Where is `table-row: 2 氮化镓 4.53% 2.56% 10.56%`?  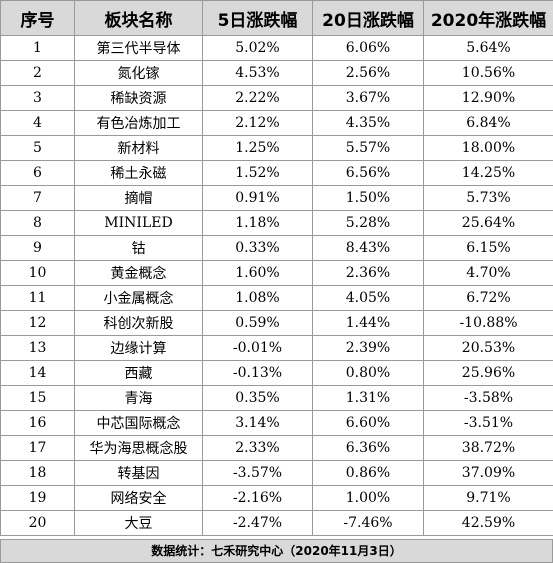
table-row: 2 氮化镓 4.53% 2.56% 10.56% is located at coordinates (276, 73).